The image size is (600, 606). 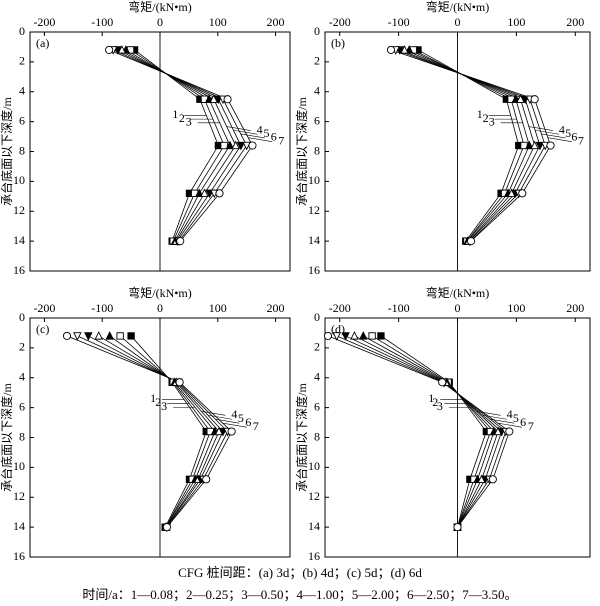 What do you see at coordinates (486, 118) in the screenshot?
I see `series-label: 2` at bounding box center [486, 118].